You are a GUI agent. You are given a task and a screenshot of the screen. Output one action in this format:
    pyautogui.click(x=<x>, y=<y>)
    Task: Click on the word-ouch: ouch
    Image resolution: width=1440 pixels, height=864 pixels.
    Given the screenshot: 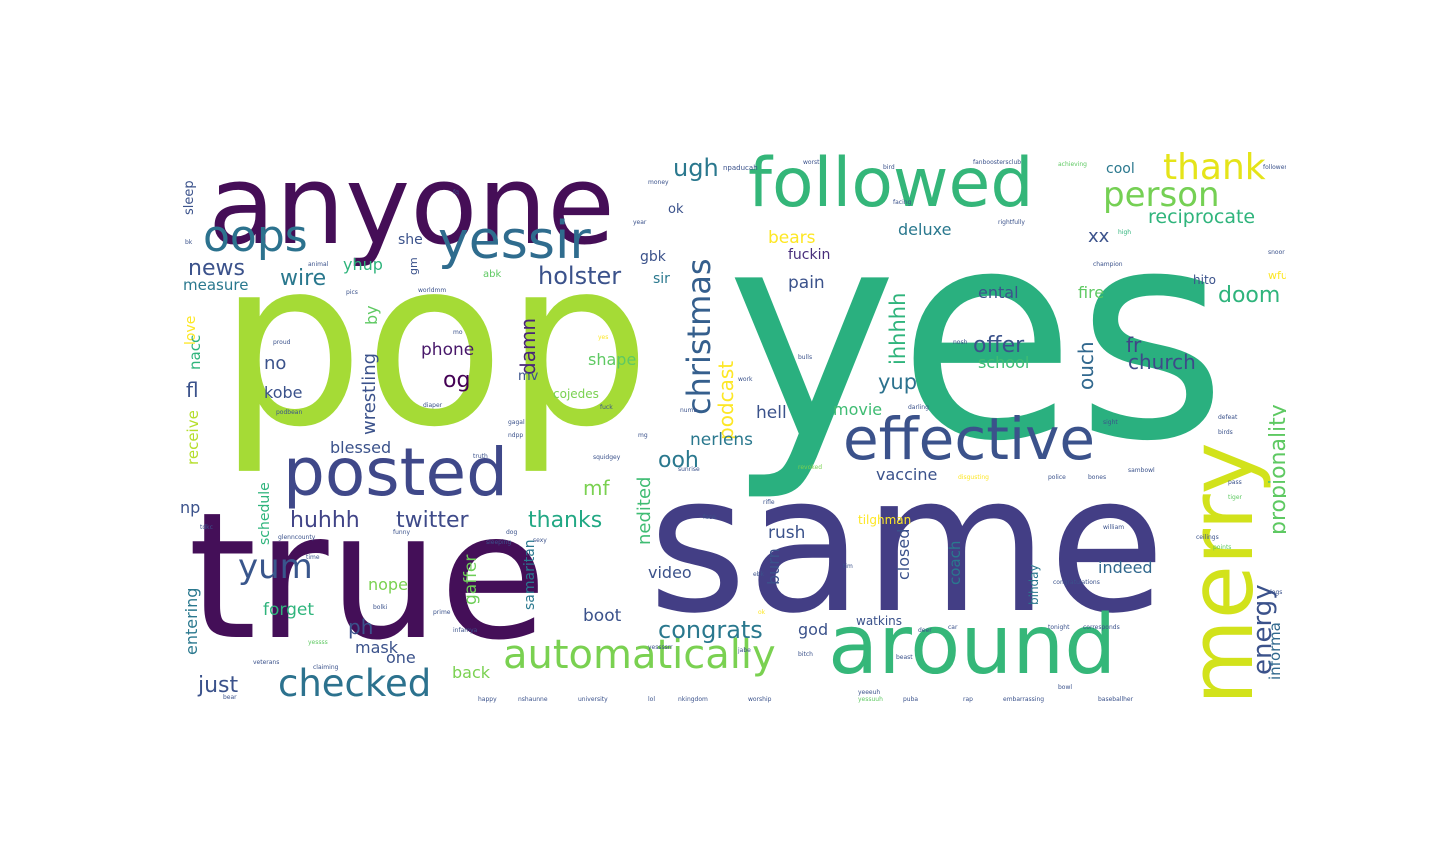 What is the action you would take?
    pyautogui.click(x=1086, y=365)
    